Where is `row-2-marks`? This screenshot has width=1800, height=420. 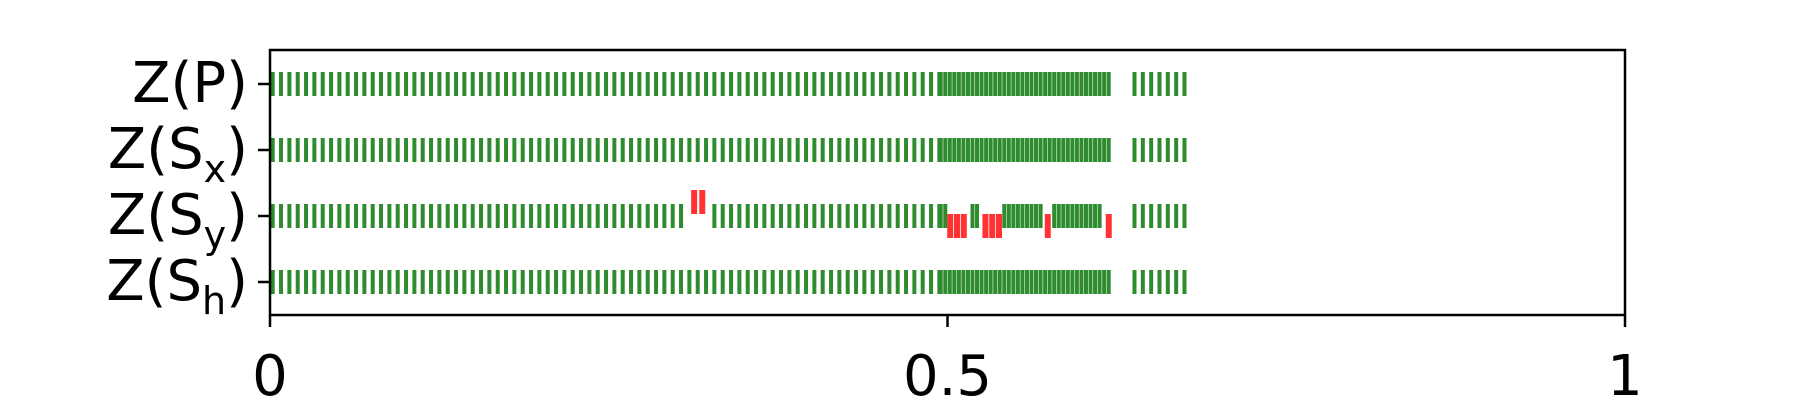 row-2-marks is located at coordinates (728, 214).